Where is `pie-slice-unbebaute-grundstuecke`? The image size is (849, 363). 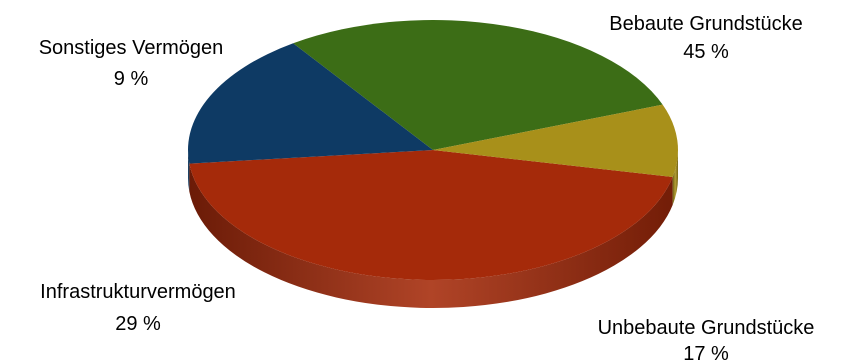
pie-slice-unbebaute-grundstuecke is located at coordinates (310, 103).